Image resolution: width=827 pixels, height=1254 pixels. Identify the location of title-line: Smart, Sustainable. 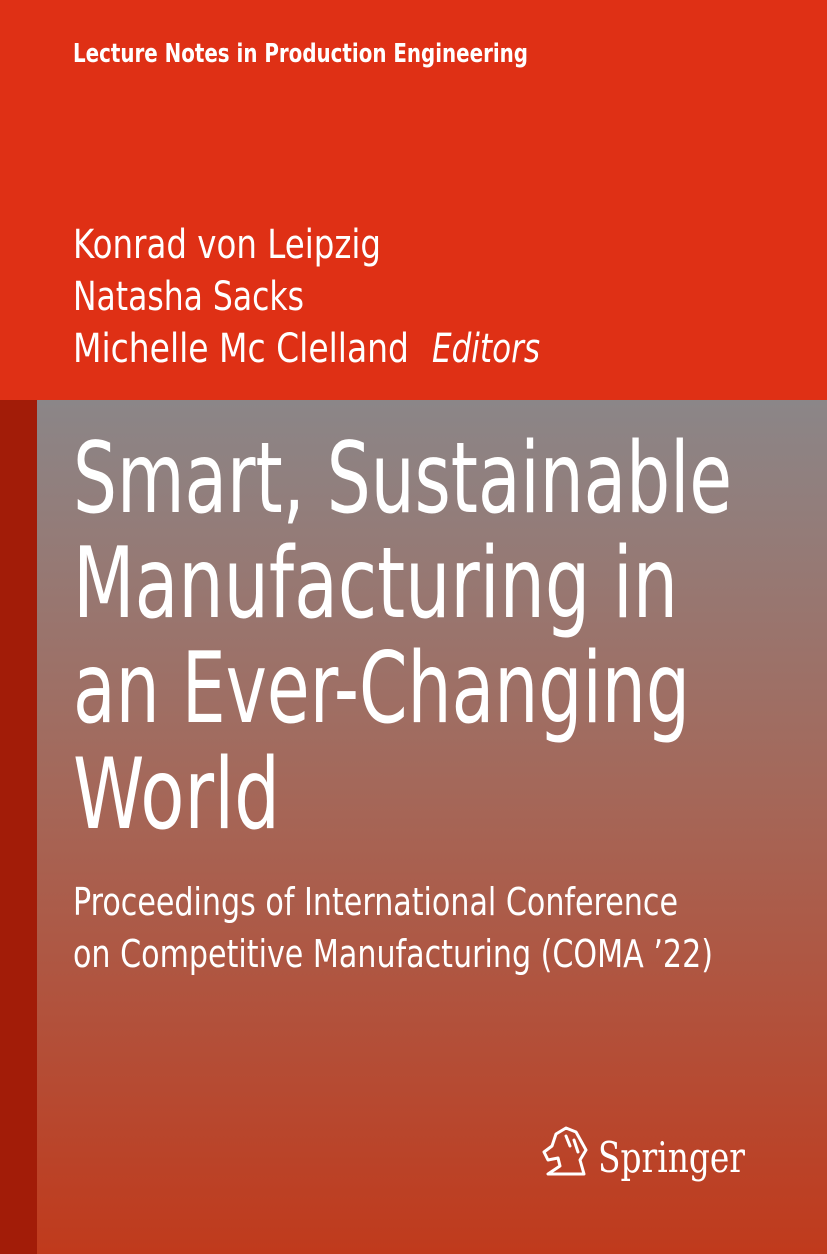
(402, 479).